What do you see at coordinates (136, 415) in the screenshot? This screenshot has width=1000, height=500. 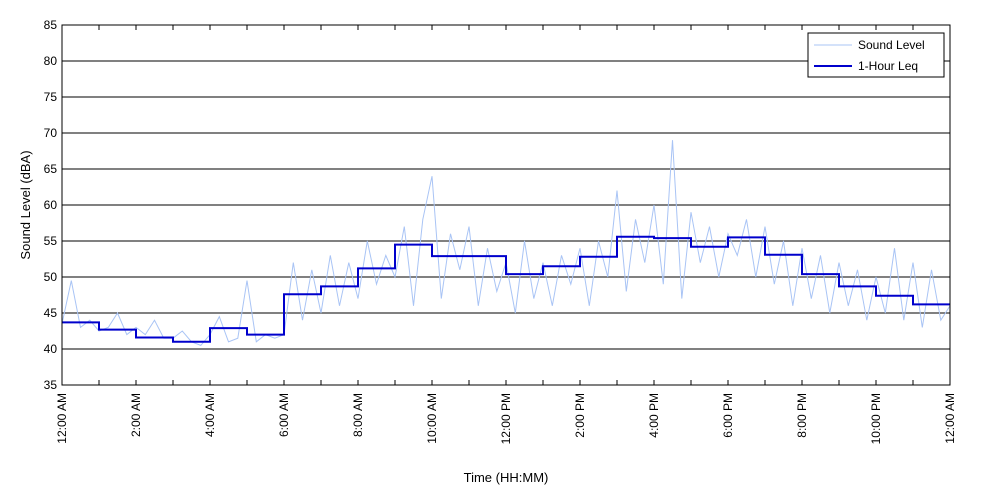 I see `x-tick-label: 2:00 AM` at bounding box center [136, 415].